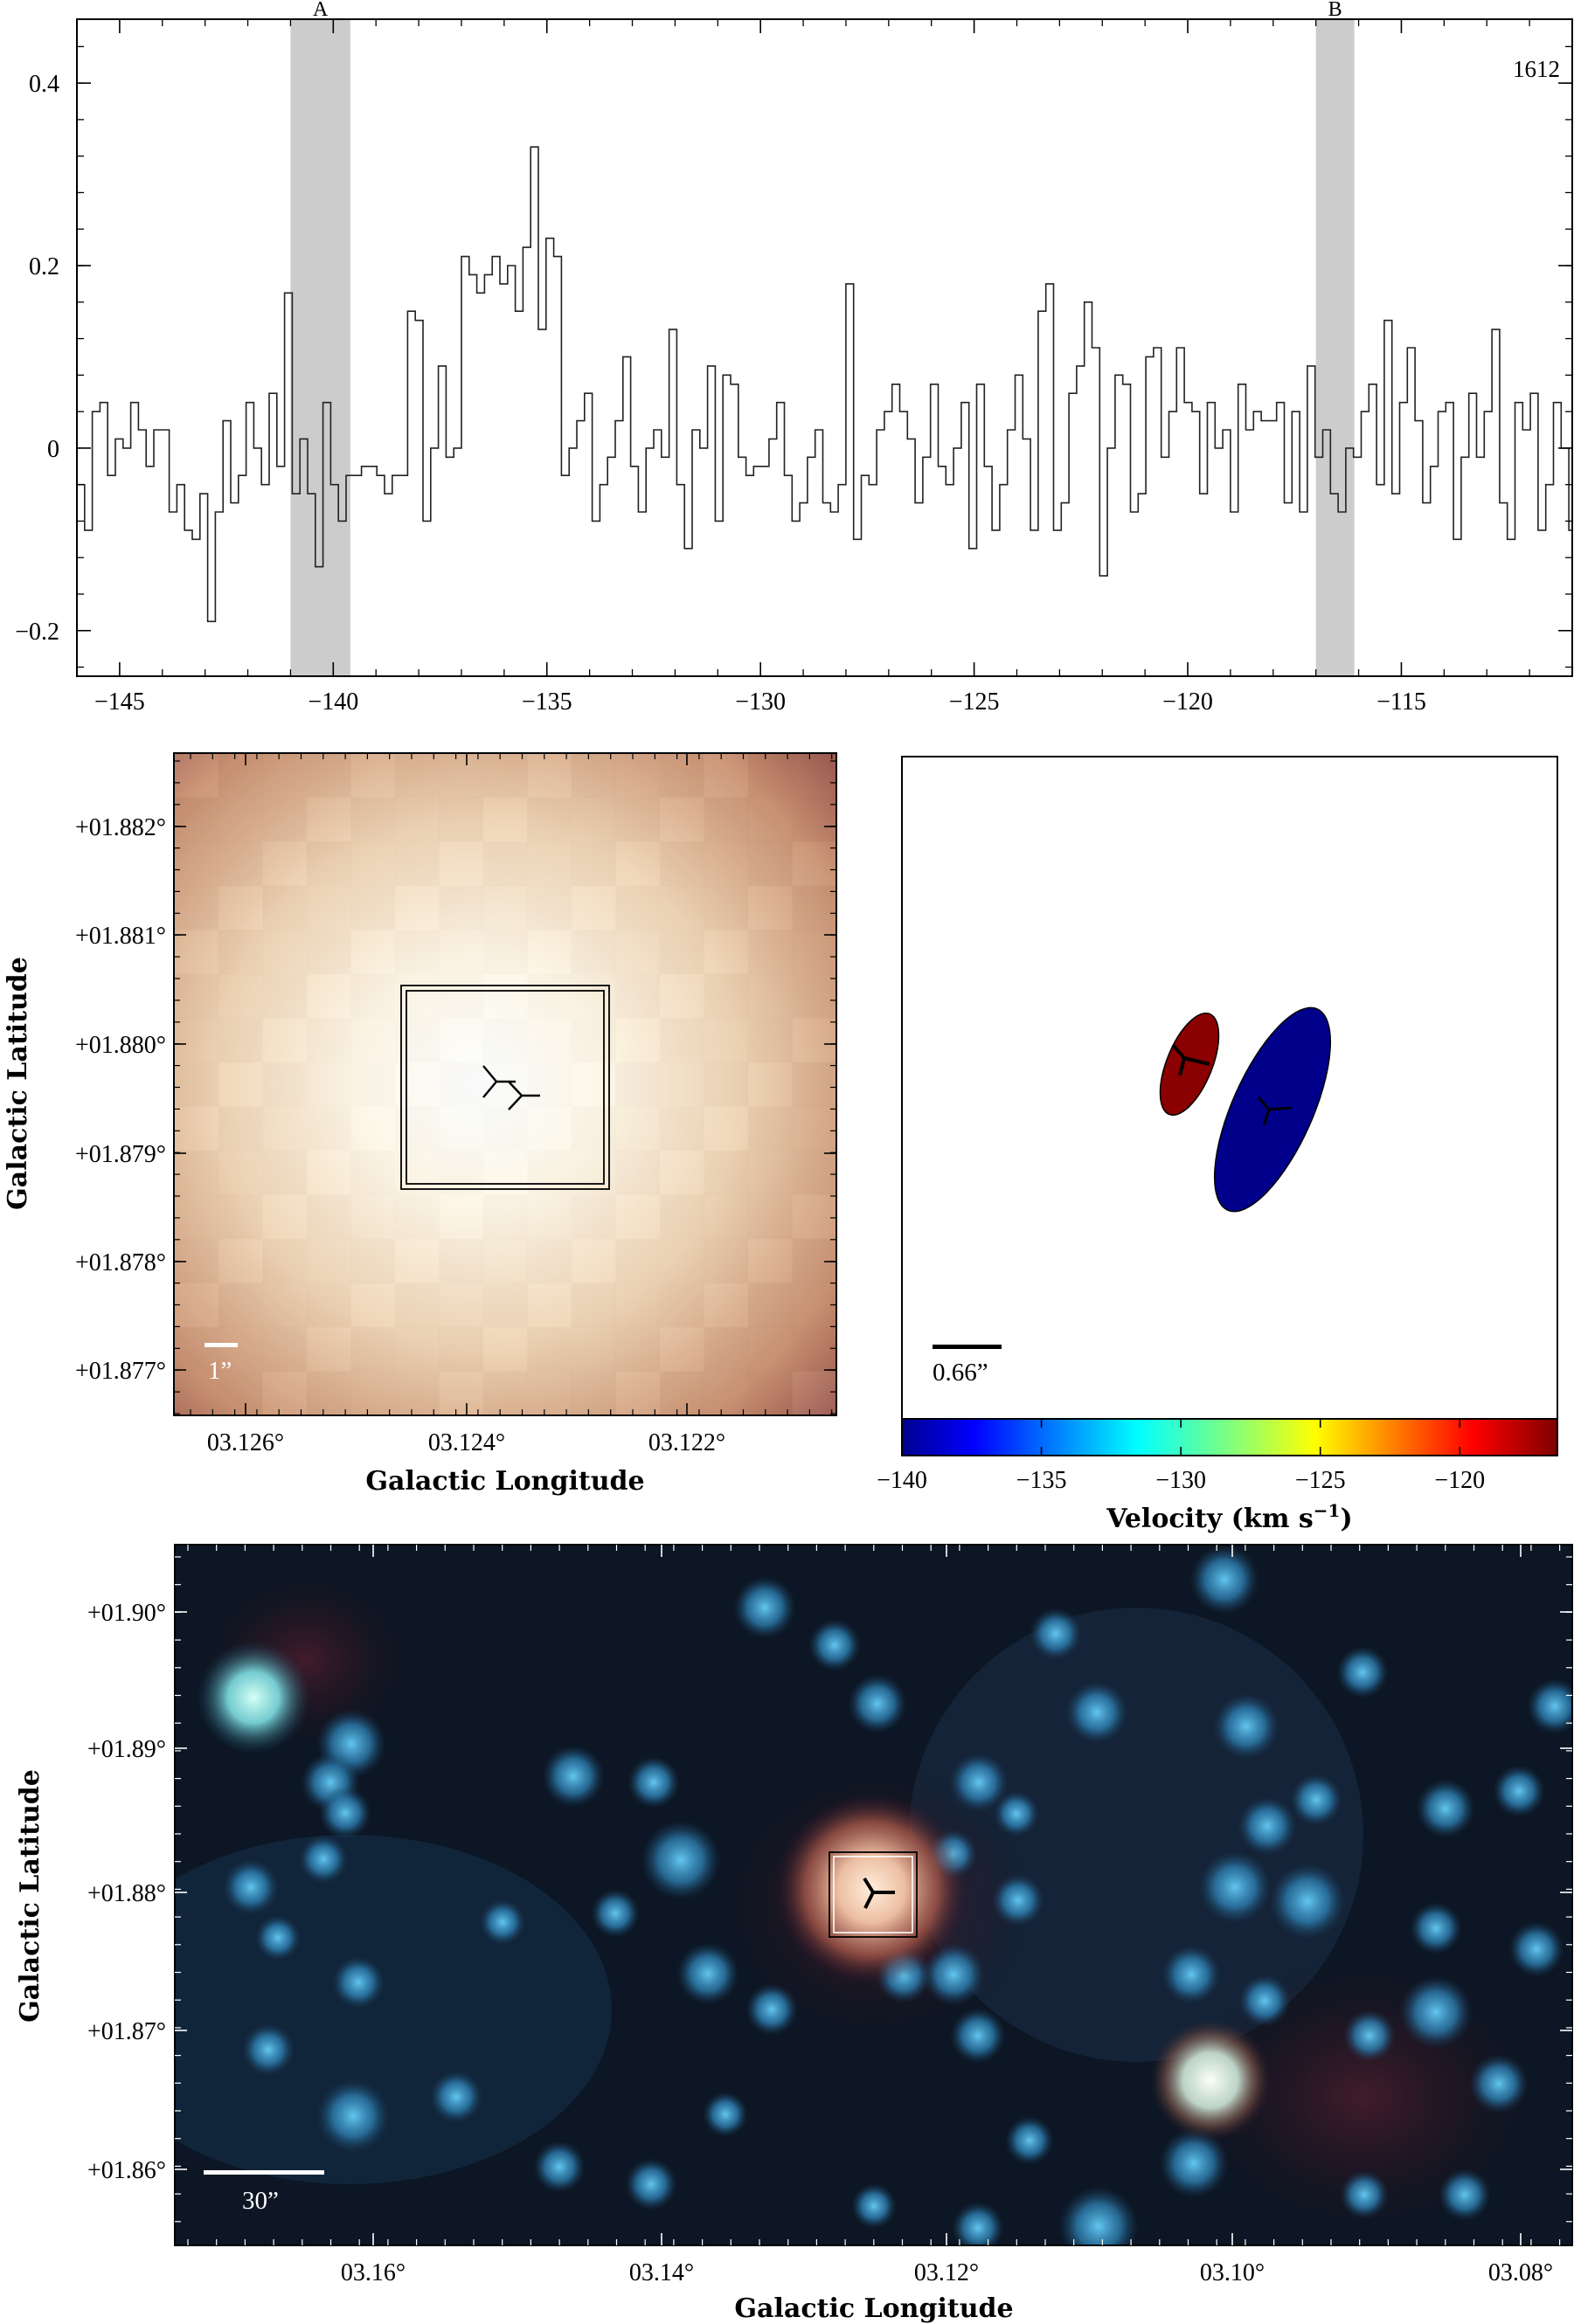 The height and width of the screenshot is (2324, 1574). Describe the element at coordinates (686, 1442) in the screenshot. I see `maser-x-tick-label: 03.122°` at that location.